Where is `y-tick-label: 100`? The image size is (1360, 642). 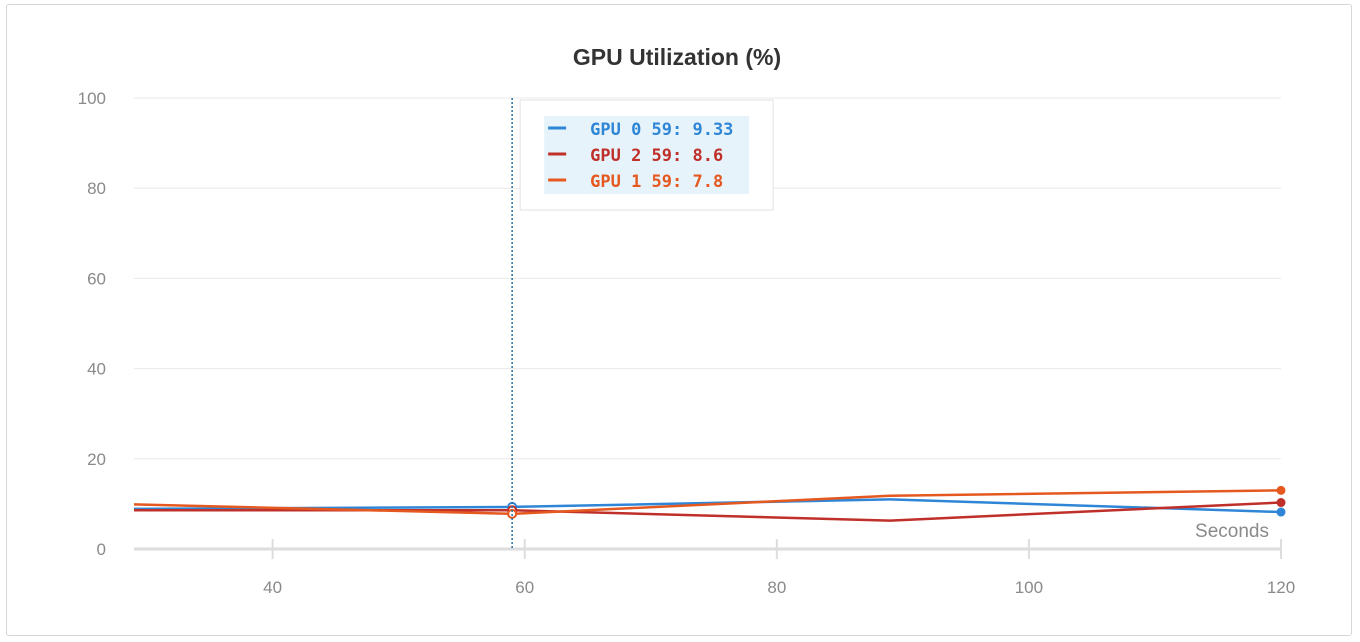
y-tick-label: 100 is located at coordinates (92, 98).